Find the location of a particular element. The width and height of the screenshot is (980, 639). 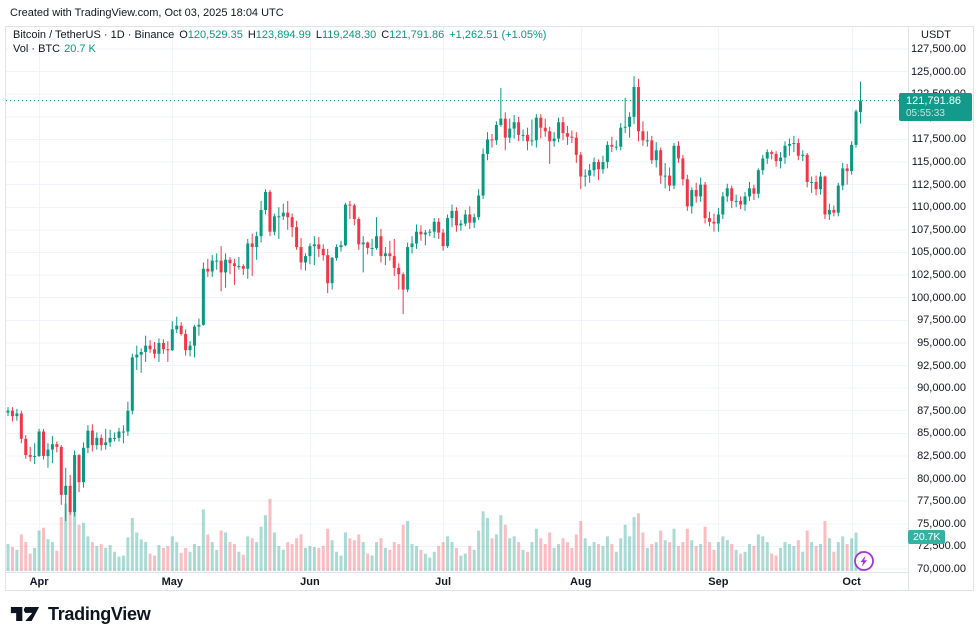

price-tick-label: 95,000.00 is located at coordinates (941, 342).